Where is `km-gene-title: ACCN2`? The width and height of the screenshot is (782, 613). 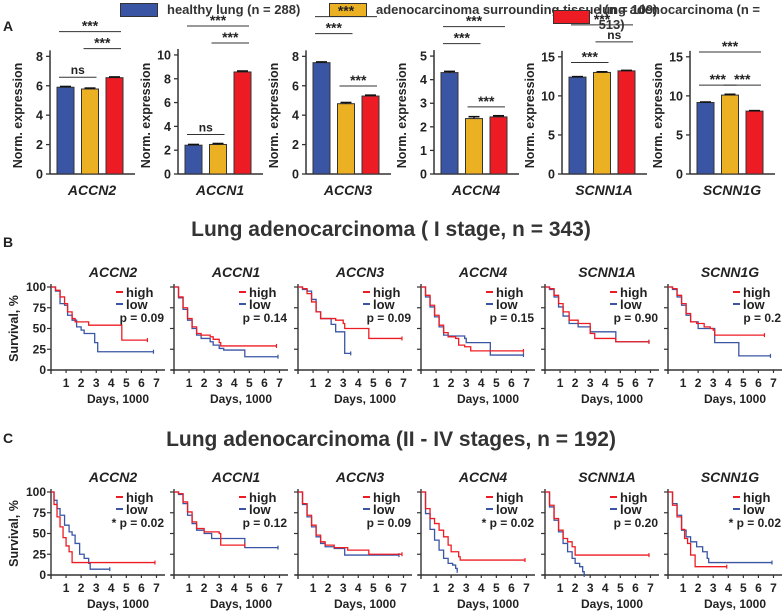
km-gene-title: ACCN2 is located at coordinates (112, 272).